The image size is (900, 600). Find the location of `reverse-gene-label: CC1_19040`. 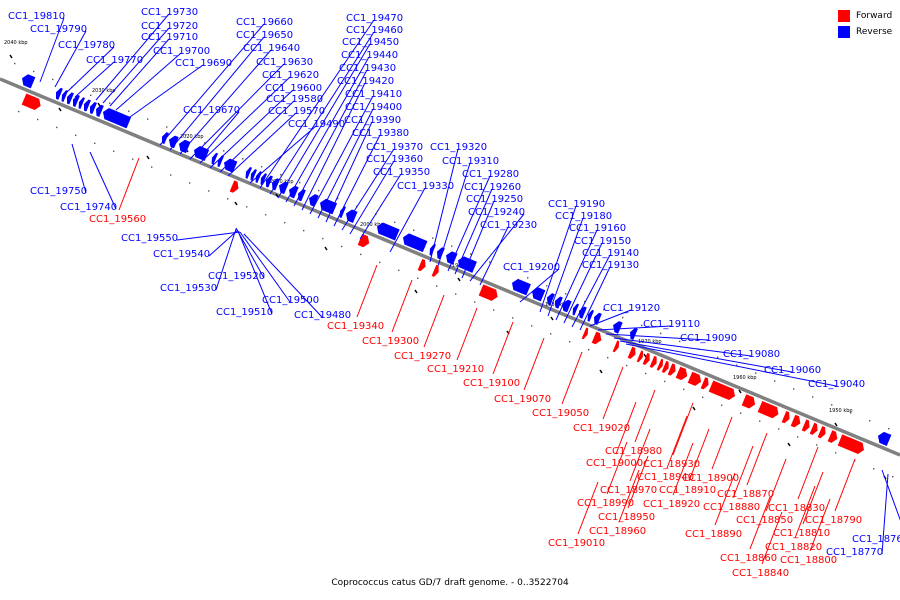

reverse-gene-label: CC1_19040 is located at coordinates (836, 384).